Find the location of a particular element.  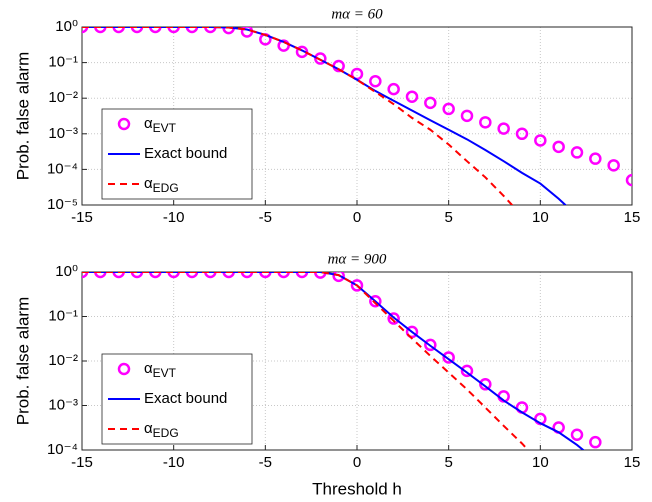

chart-title: mα = 60 is located at coordinates (357, 14).